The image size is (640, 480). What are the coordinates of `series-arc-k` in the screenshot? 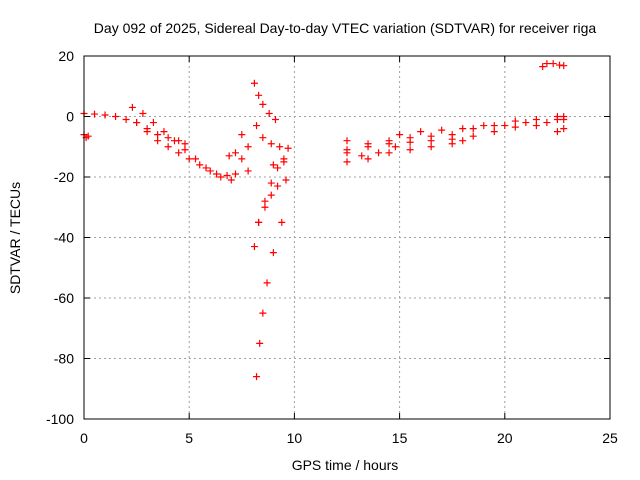 It's located at (269, 299).